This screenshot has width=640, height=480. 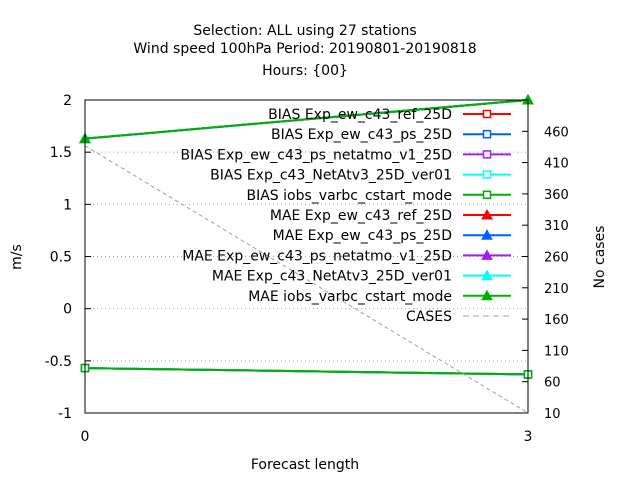 I want to click on y-tick-label-6: 2, so click(x=67, y=101).